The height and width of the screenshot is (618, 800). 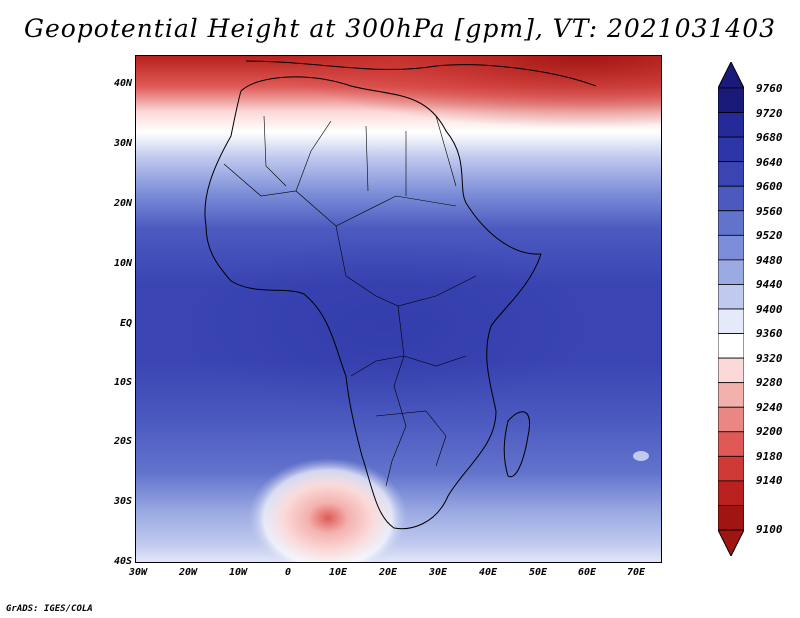 What do you see at coordinates (731, 75) in the screenshot?
I see `colorbar-top-arrow` at bounding box center [731, 75].